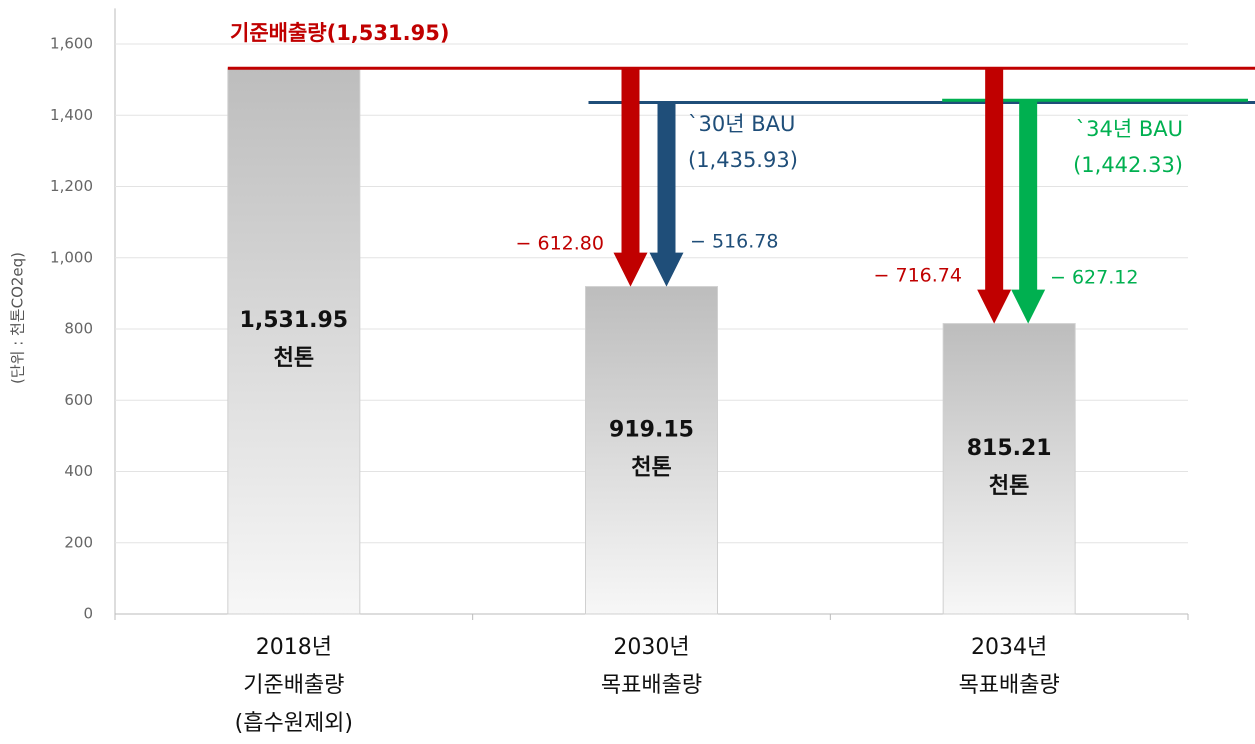  What do you see at coordinates (78, 471) in the screenshot?
I see `y-tick-label: 400` at bounding box center [78, 471].